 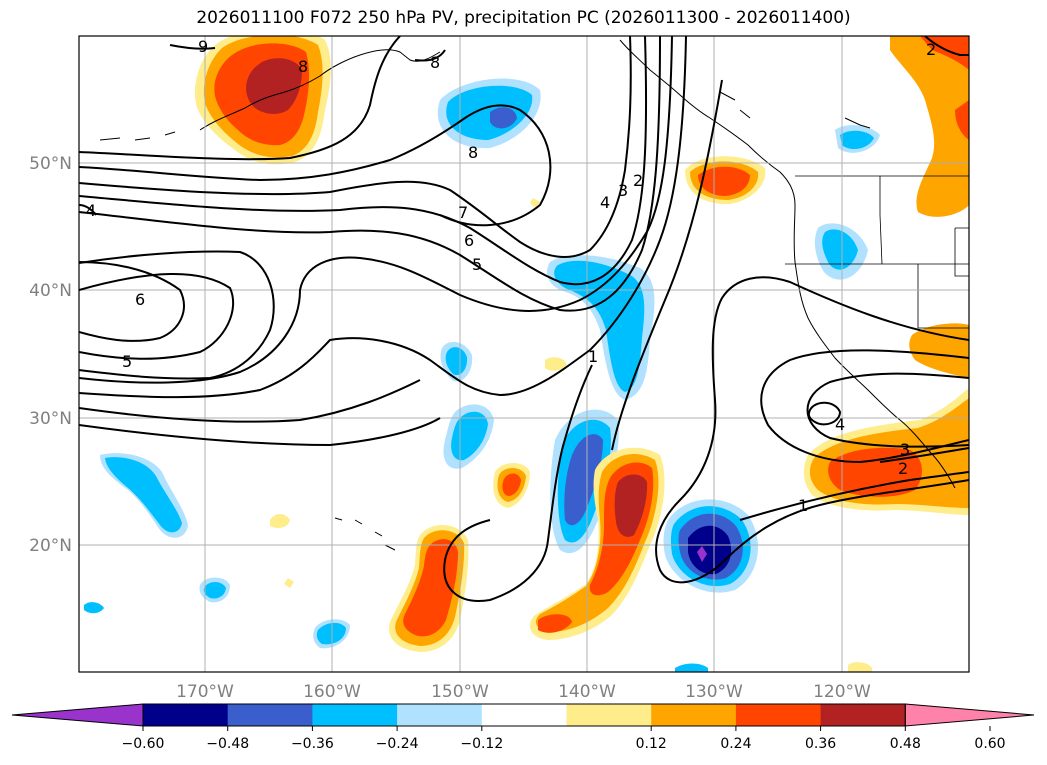 I want to click on contour-label: 9, so click(x=203, y=46).